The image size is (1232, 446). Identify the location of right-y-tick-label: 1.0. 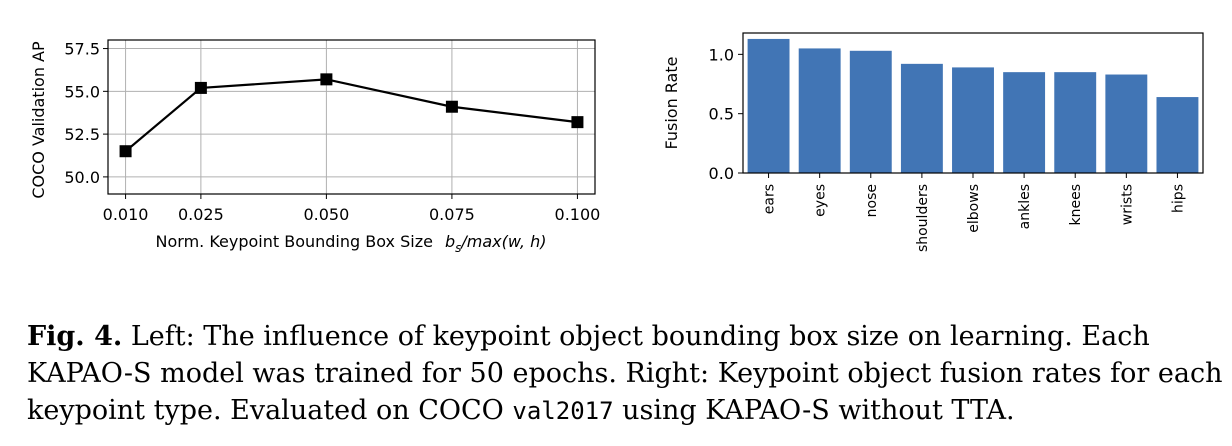
(721, 54).